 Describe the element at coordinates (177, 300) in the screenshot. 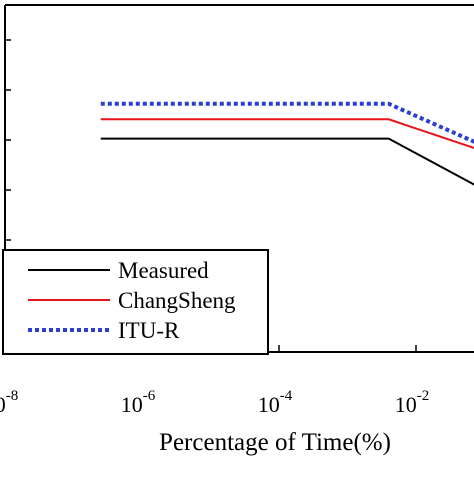

I see `legend-label: ChangSheng` at that location.